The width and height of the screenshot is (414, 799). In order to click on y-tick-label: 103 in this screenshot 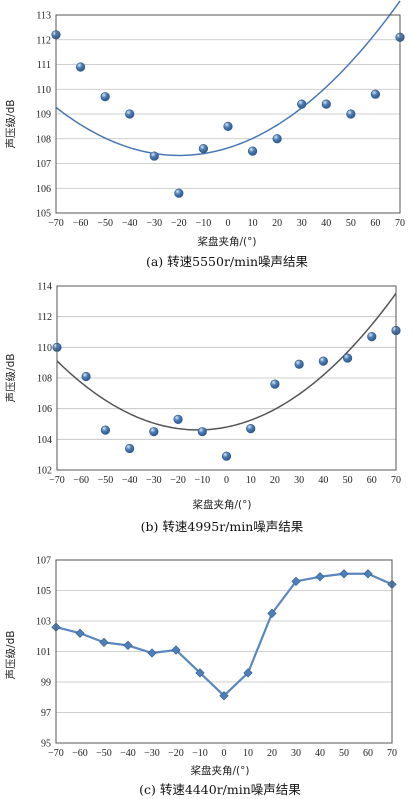, I will do `click(43, 622)`.